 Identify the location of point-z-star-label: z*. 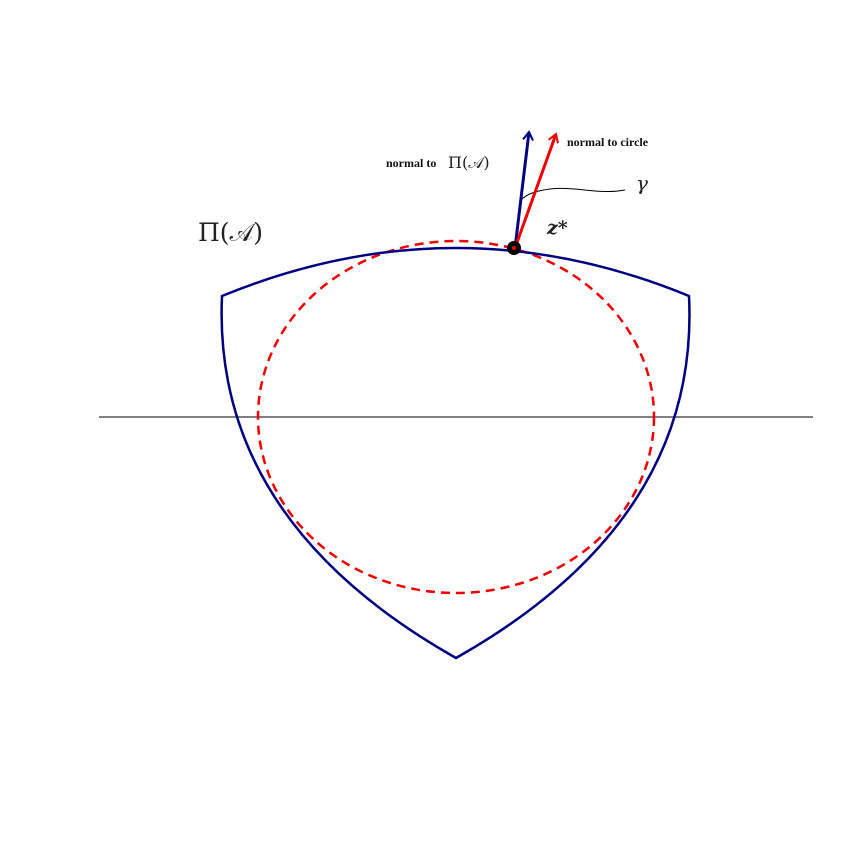
(557, 228).